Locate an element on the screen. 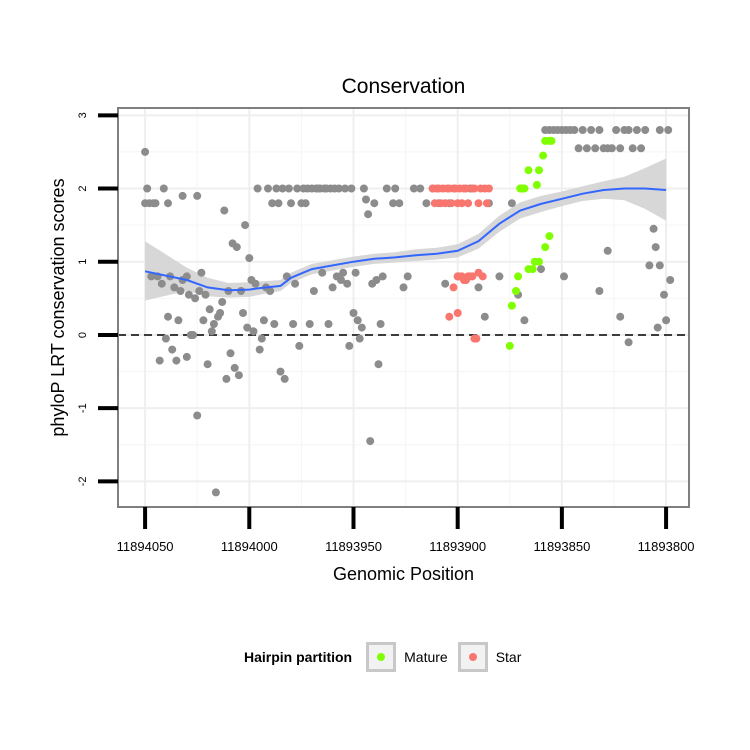 Image resolution: width=750 pixels, height=750 pixels. x-tick-label: 11893850 is located at coordinates (561, 546).